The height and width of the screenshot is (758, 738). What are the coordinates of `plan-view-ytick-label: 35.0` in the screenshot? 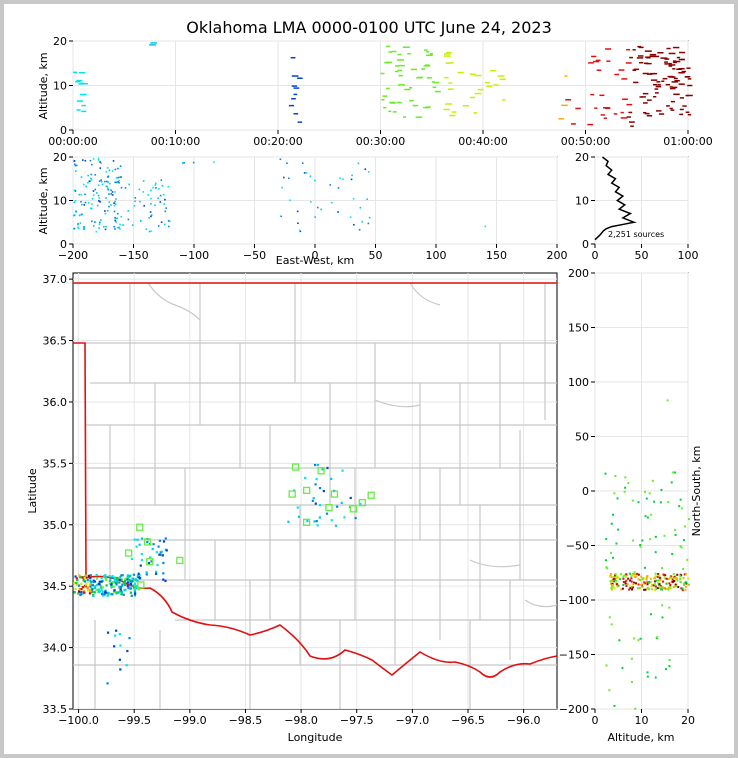 It's located at (55, 525).